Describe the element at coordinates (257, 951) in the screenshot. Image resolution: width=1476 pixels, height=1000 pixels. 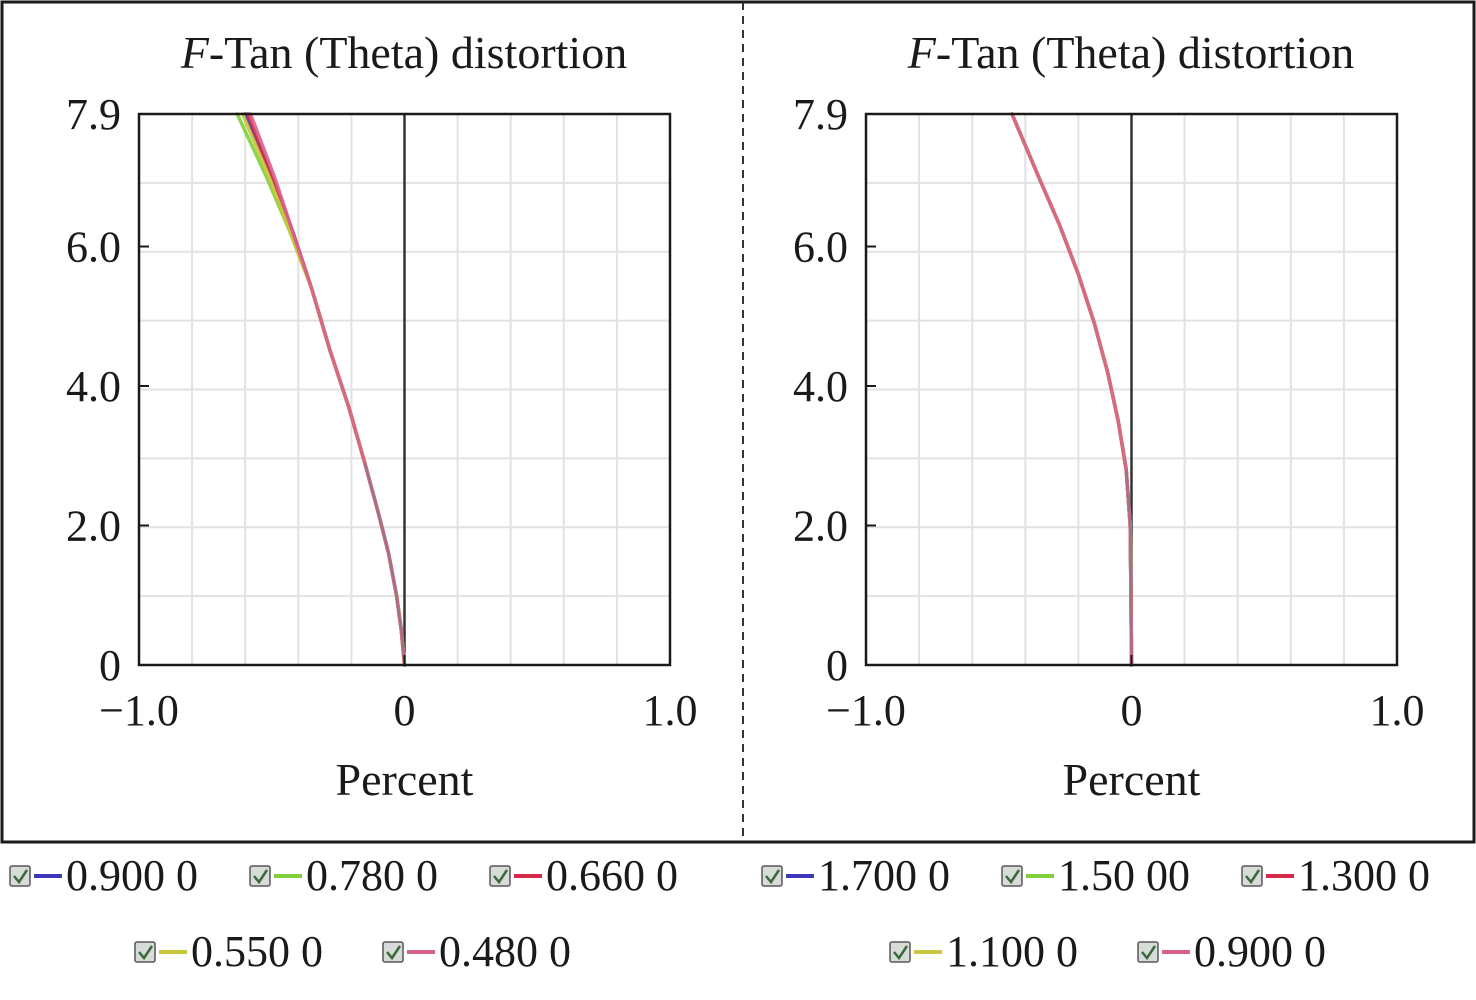
I see `legend-label: 0.550 0` at that location.